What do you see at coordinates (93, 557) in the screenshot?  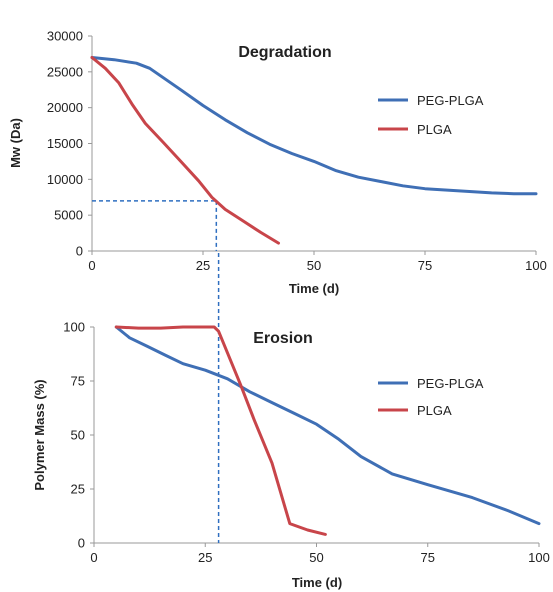 I see `erosion-x-tick-label: 0` at bounding box center [93, 557].